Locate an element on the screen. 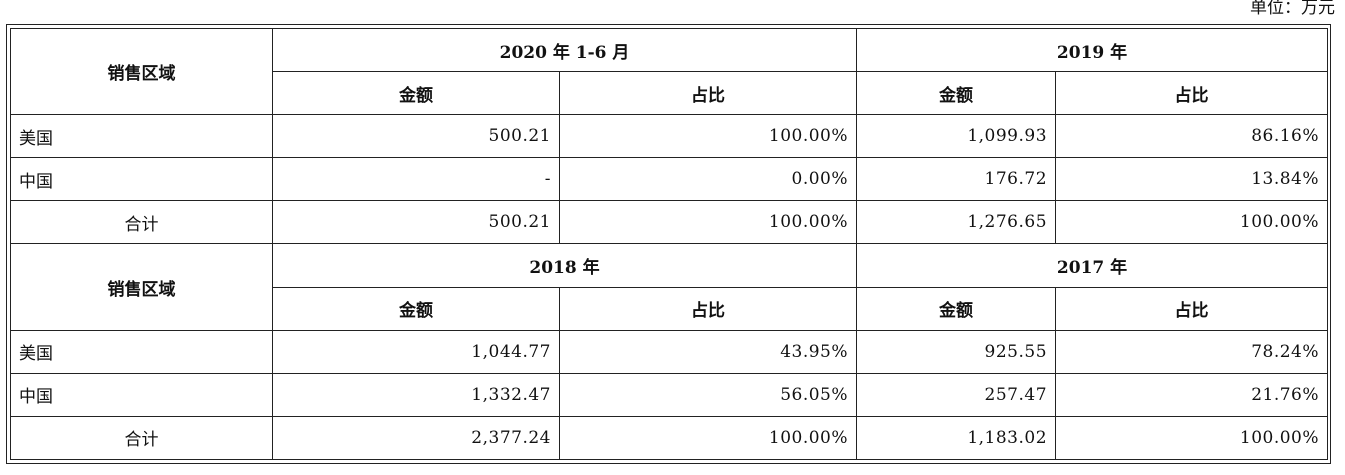  amount-cell: 1,332.47 is located at coordinates (416, 394).